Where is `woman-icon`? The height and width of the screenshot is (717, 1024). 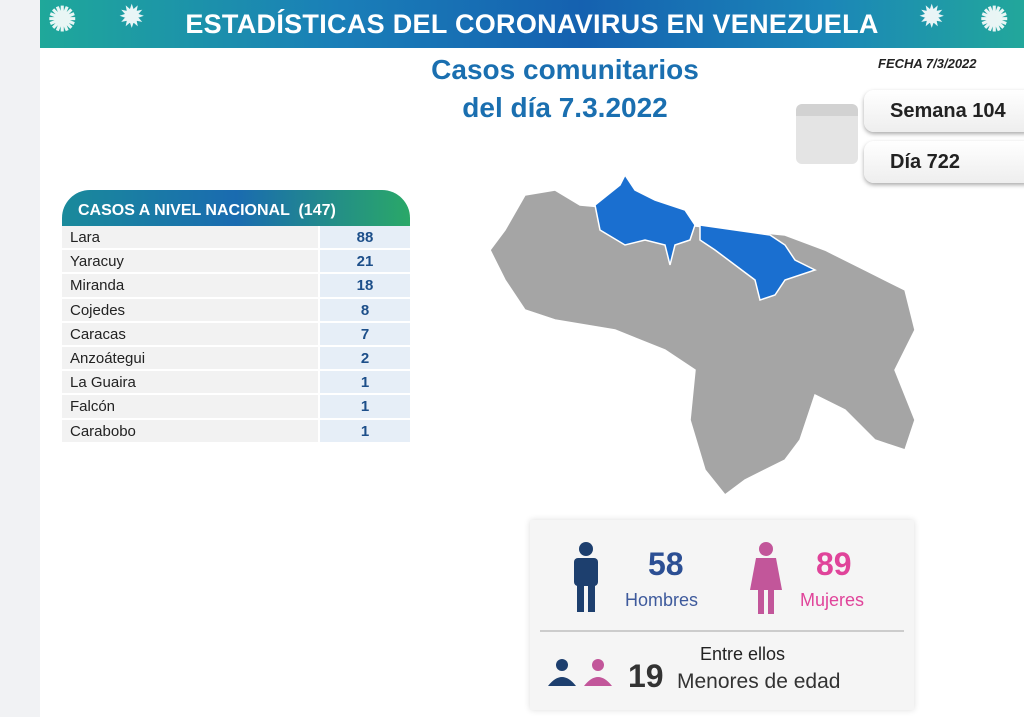 woman-icon is located at coordinates (766, 578).